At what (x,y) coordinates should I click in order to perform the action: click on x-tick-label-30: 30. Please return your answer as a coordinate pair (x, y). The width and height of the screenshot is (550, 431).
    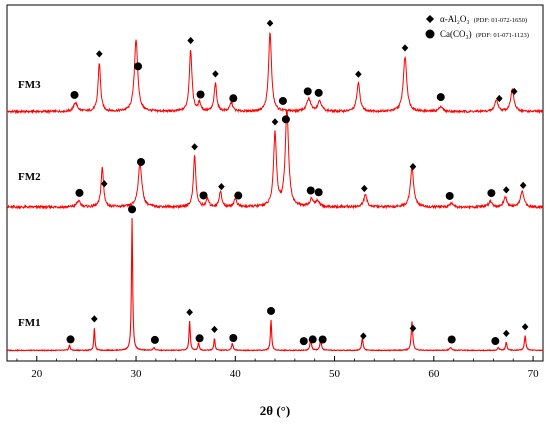
    Looking at the image, I should click on (137, 374).